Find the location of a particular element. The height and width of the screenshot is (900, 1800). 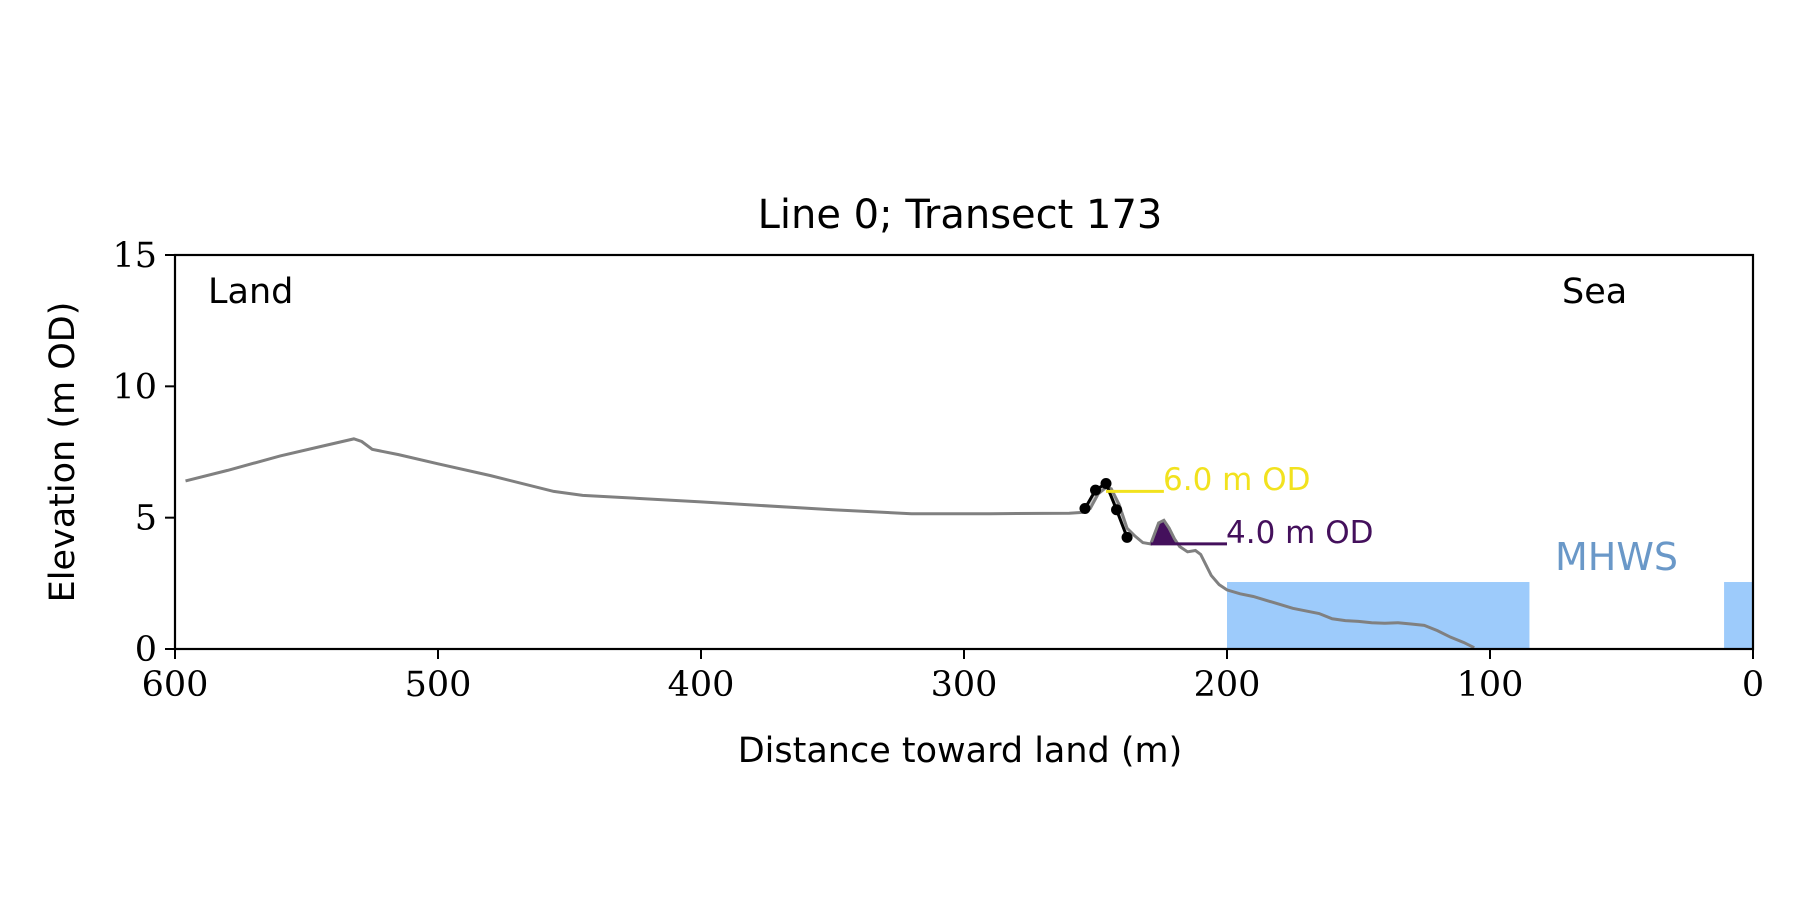

y-axis-label: Elevation (m OD) is located at coordinates (63, 452).